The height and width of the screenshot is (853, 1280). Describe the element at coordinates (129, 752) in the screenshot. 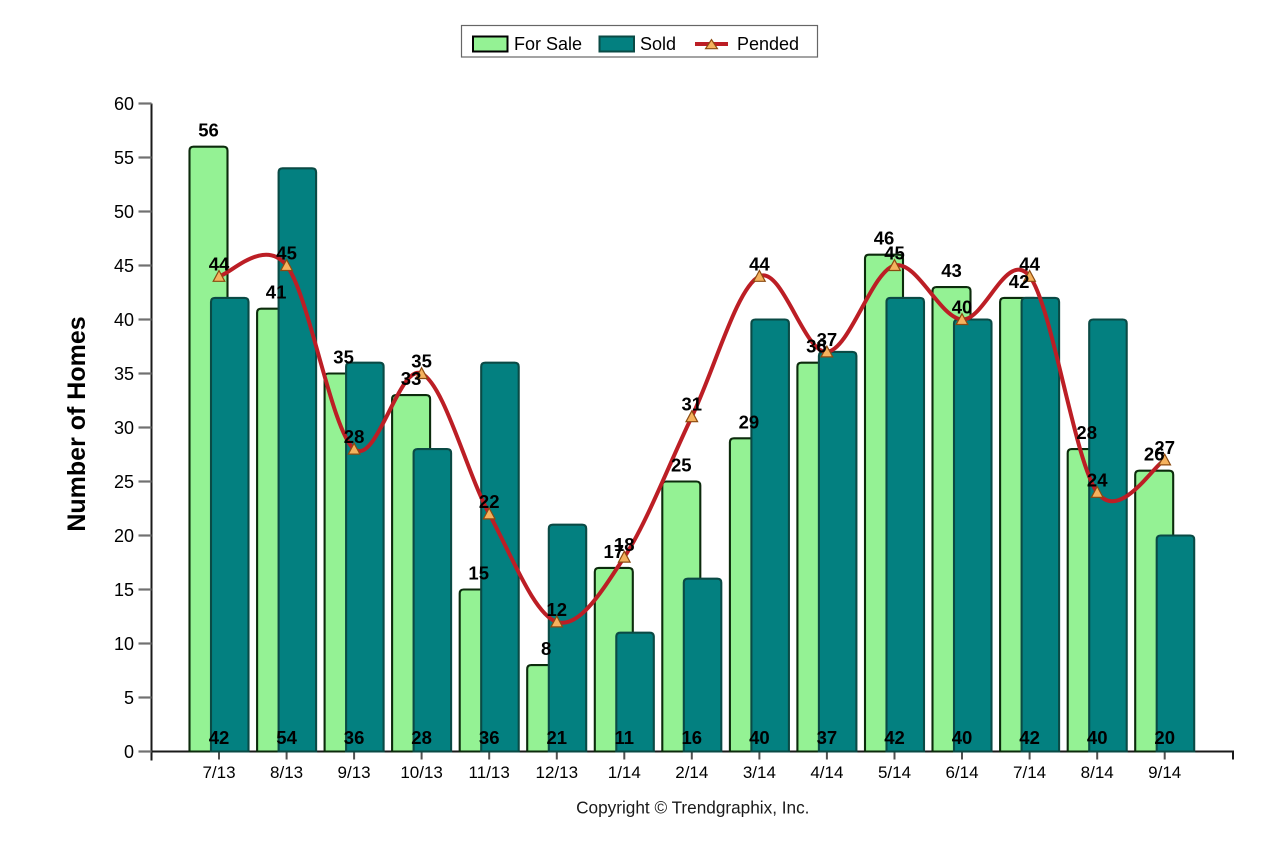

I see `svg-text: 0` at that location.